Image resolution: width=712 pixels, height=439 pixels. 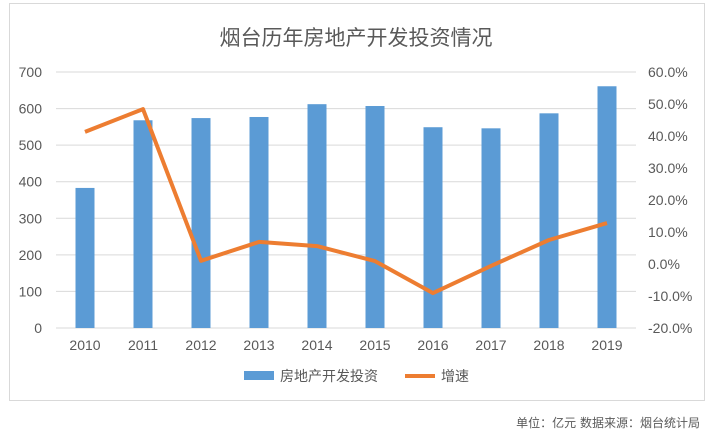 I want to click on y-tick-label: 200, so click(x=31, y=255).